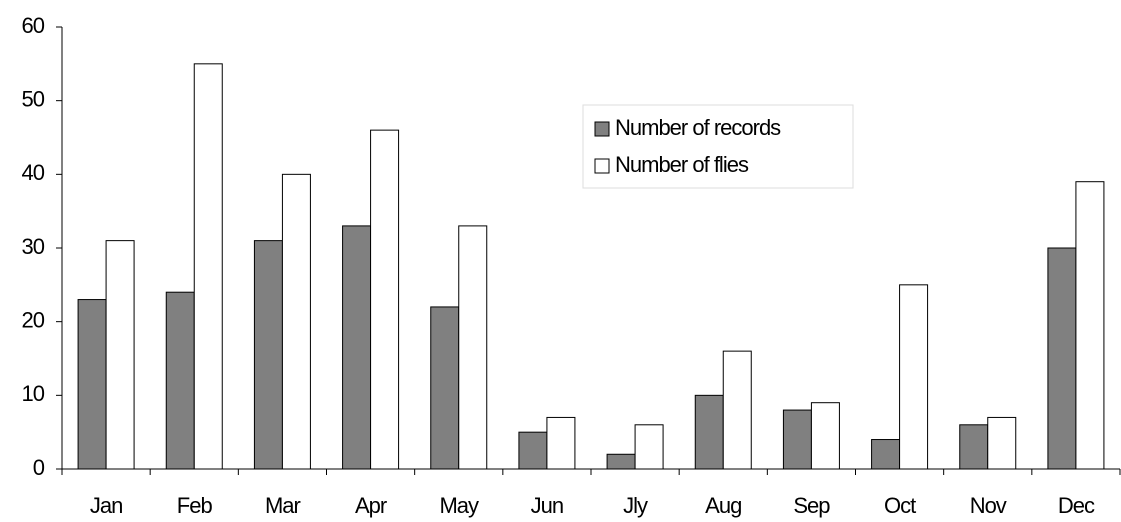  What do you see at coordinates (698, 127) in the screenshot?
I see `legend-label: Number of records` at bounding box center [698, 127].